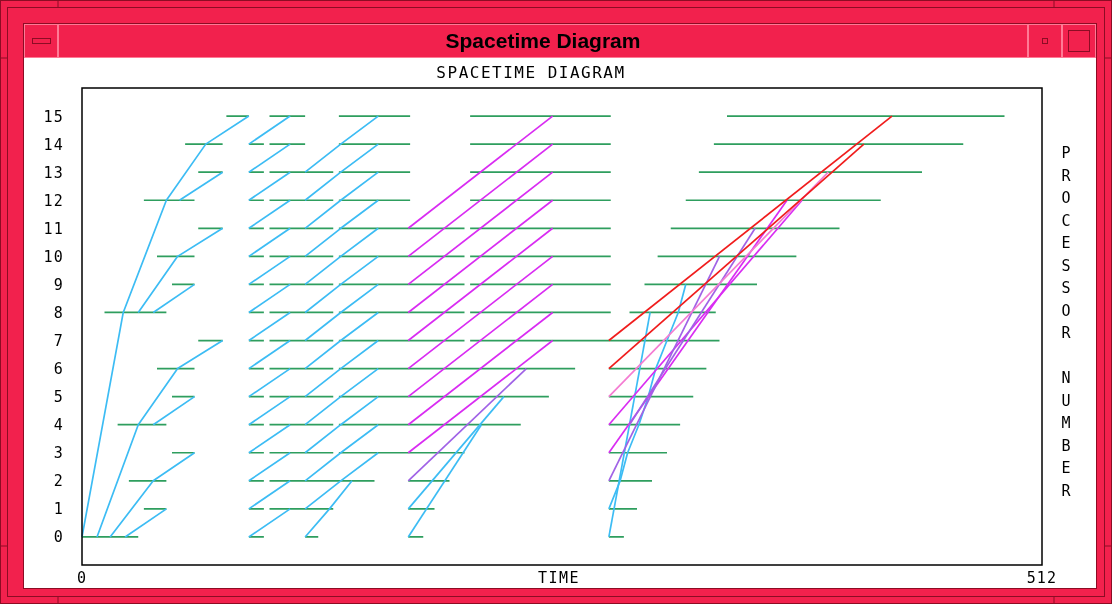  I want to click on chart-subtitle: SPACETIME DIAGRAM, so click(531, 72).